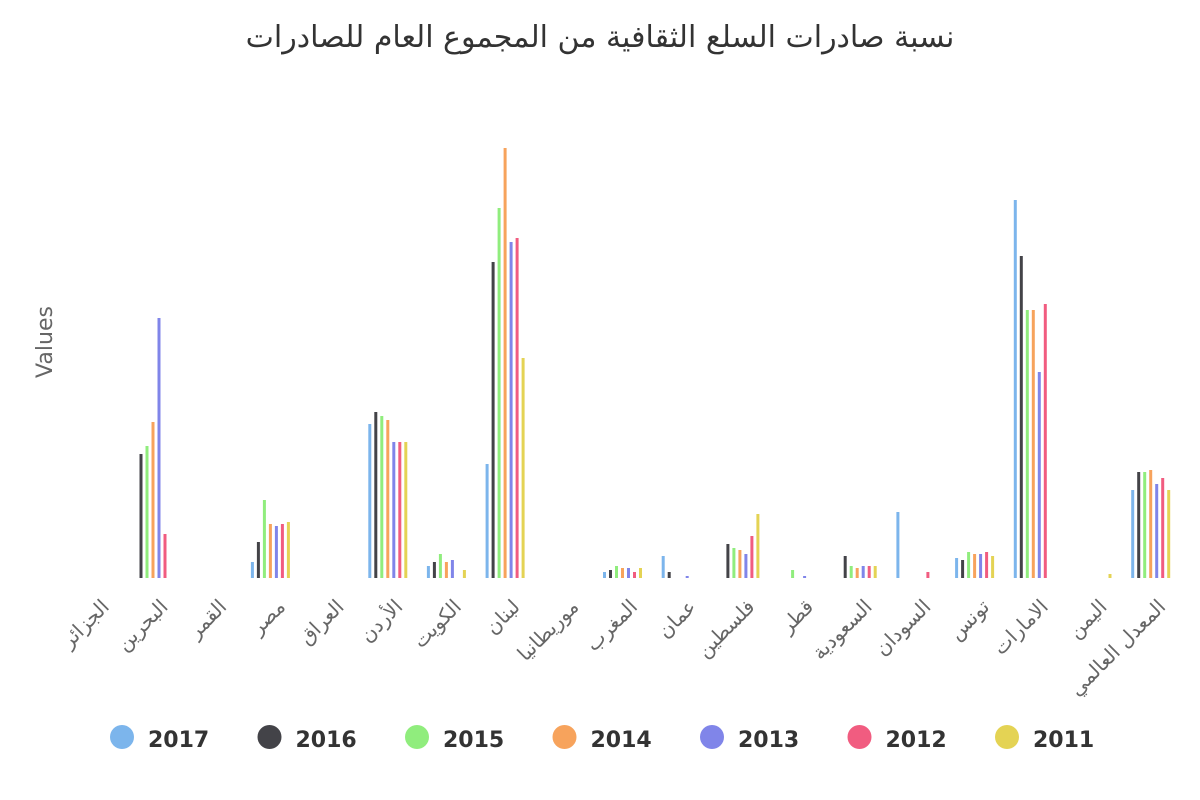  I want to click on x-tick-label: عمان, so click(676, 619).